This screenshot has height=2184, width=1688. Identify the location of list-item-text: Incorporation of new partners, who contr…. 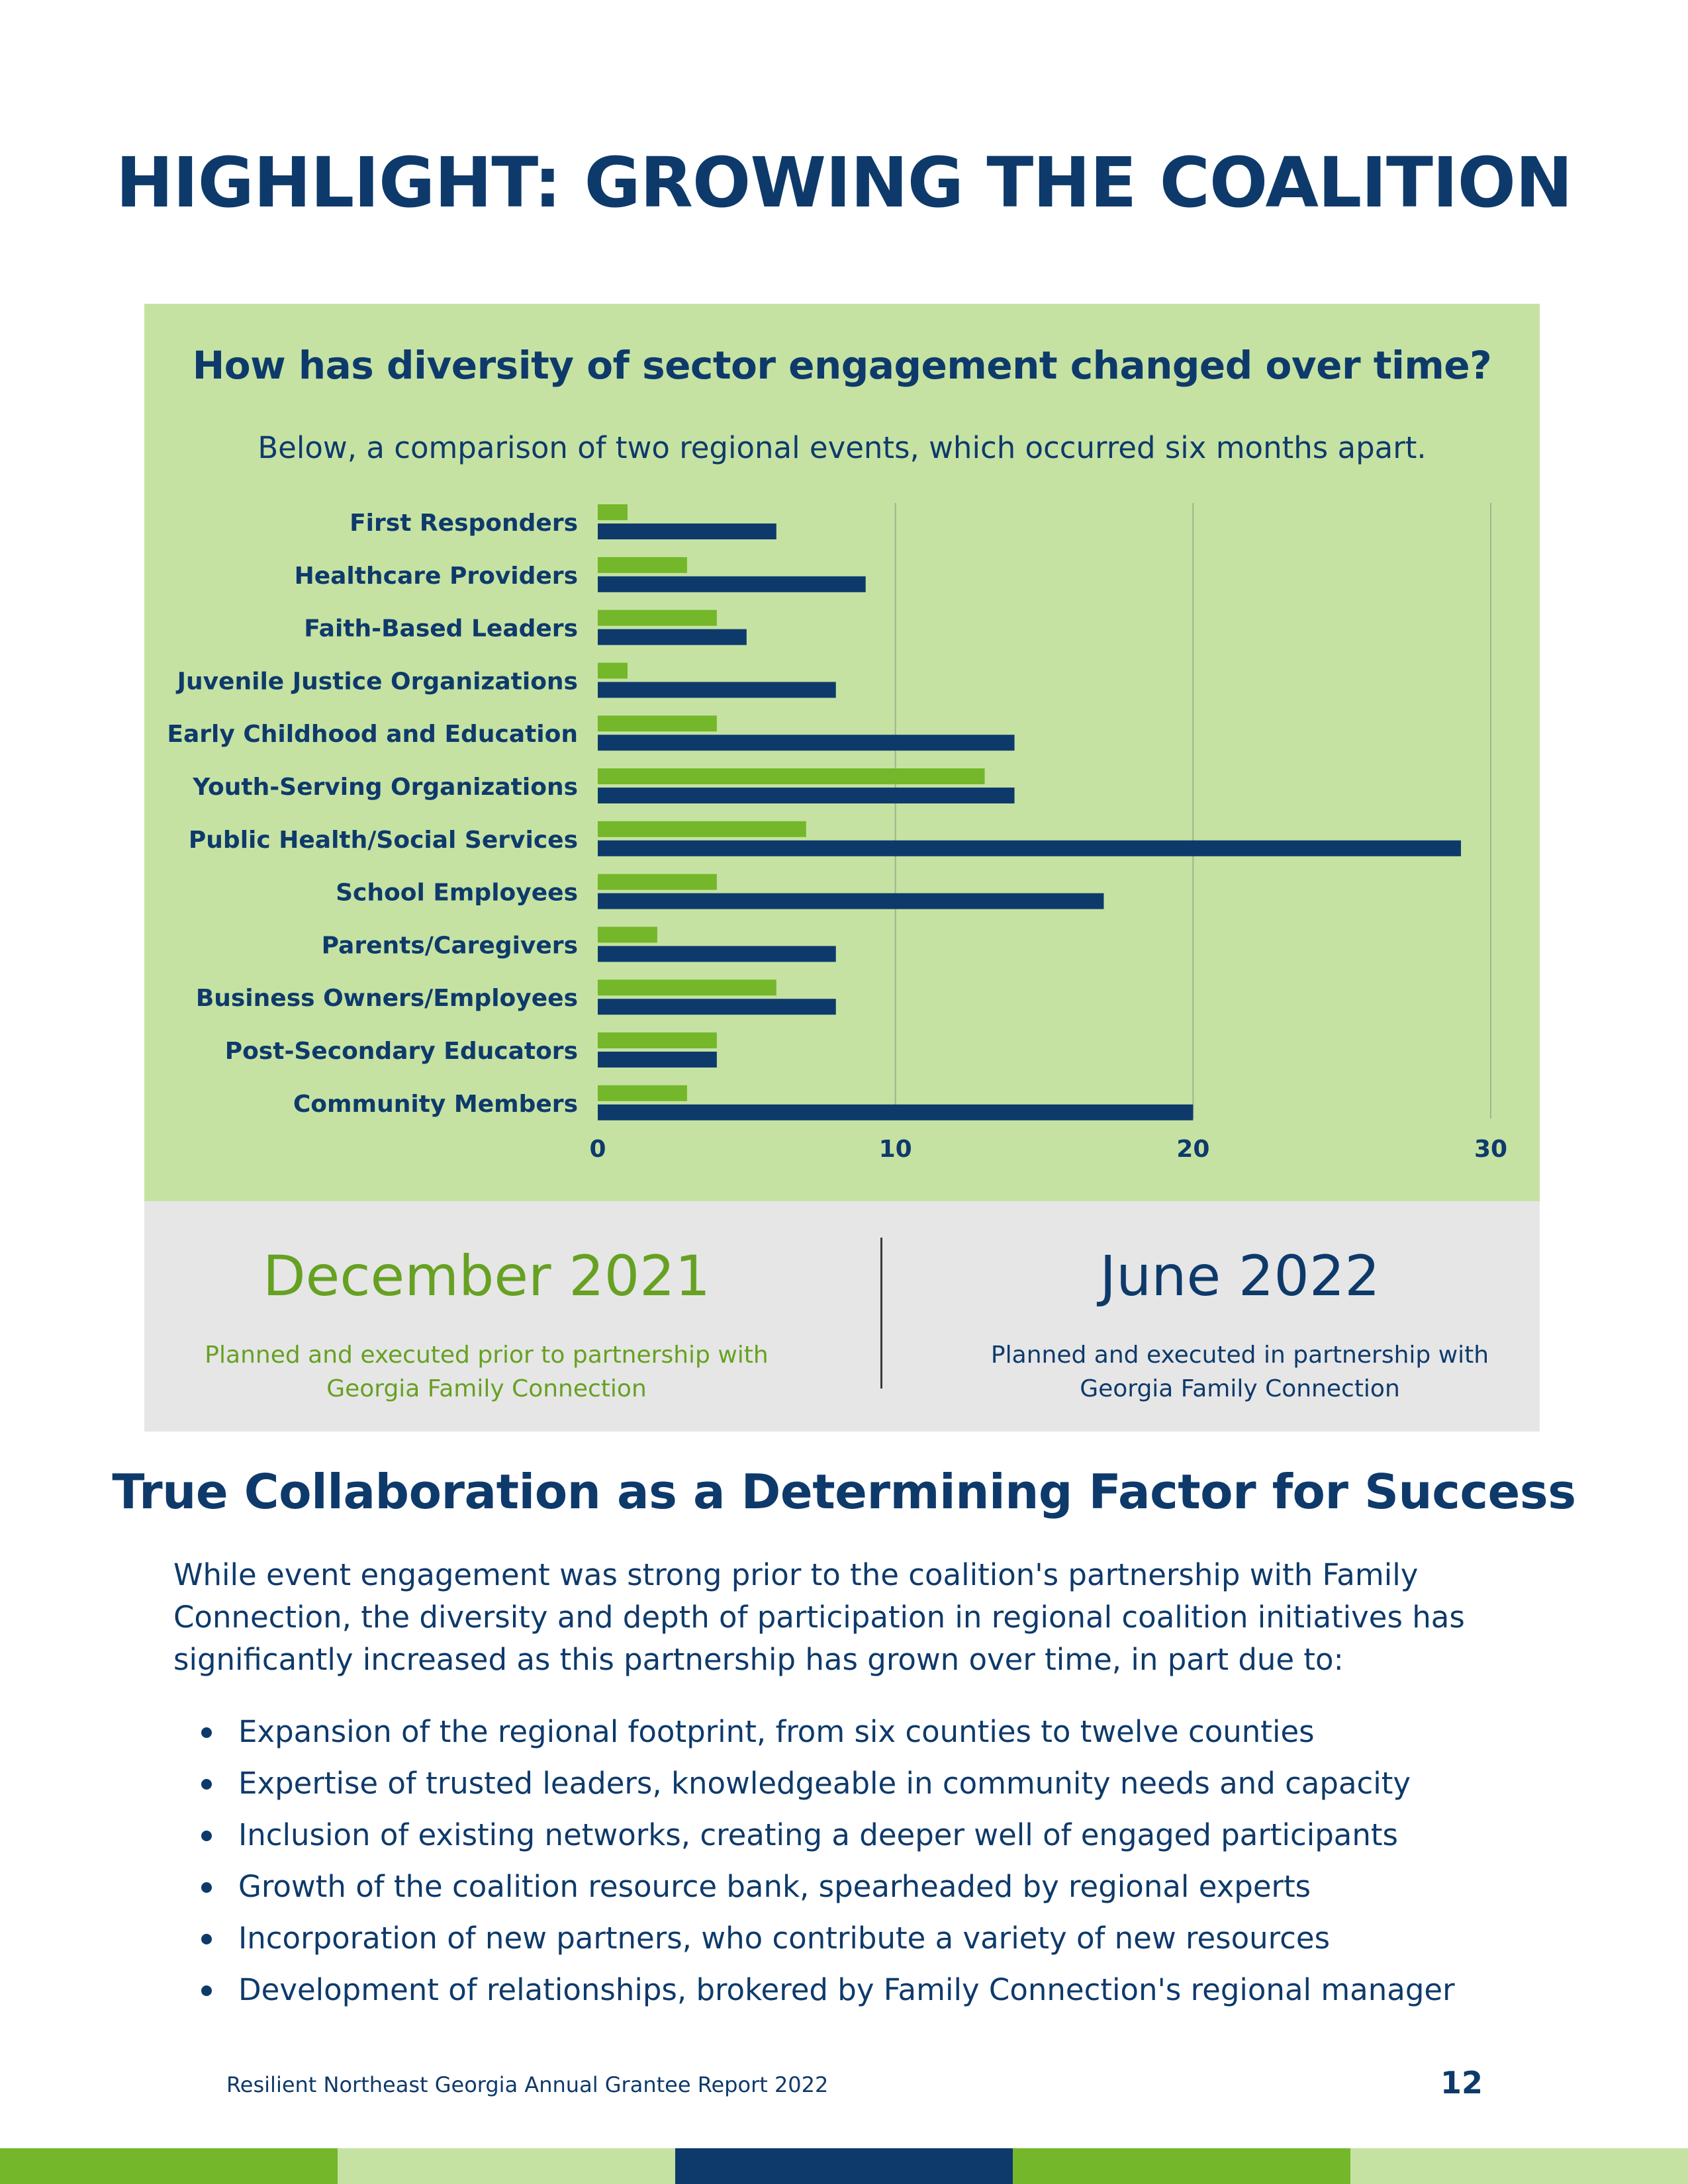
(784, 1939).